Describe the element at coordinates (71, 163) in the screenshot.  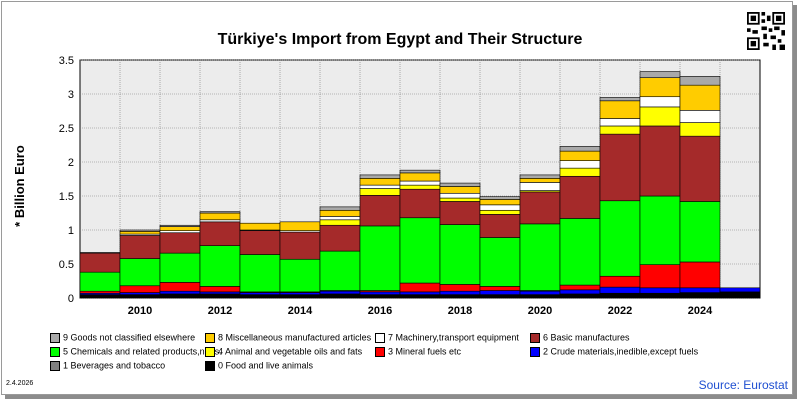
I see `y-tick-label: 2` at that location.